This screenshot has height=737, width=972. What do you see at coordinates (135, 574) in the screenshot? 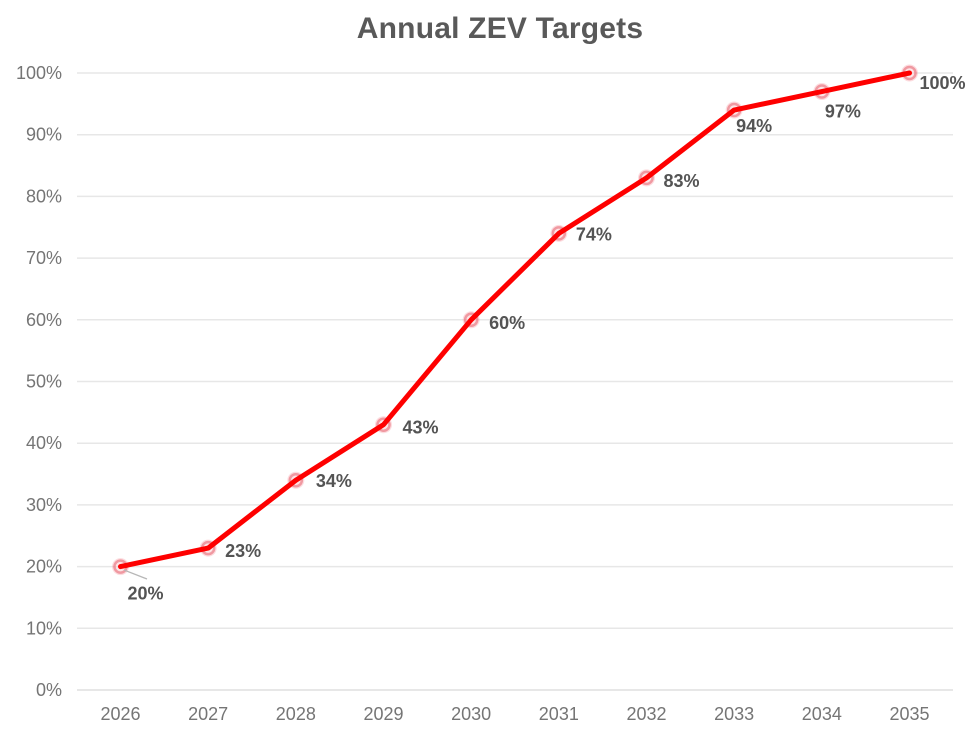
I see `label-leader-line` at bounding box center [135, 574].